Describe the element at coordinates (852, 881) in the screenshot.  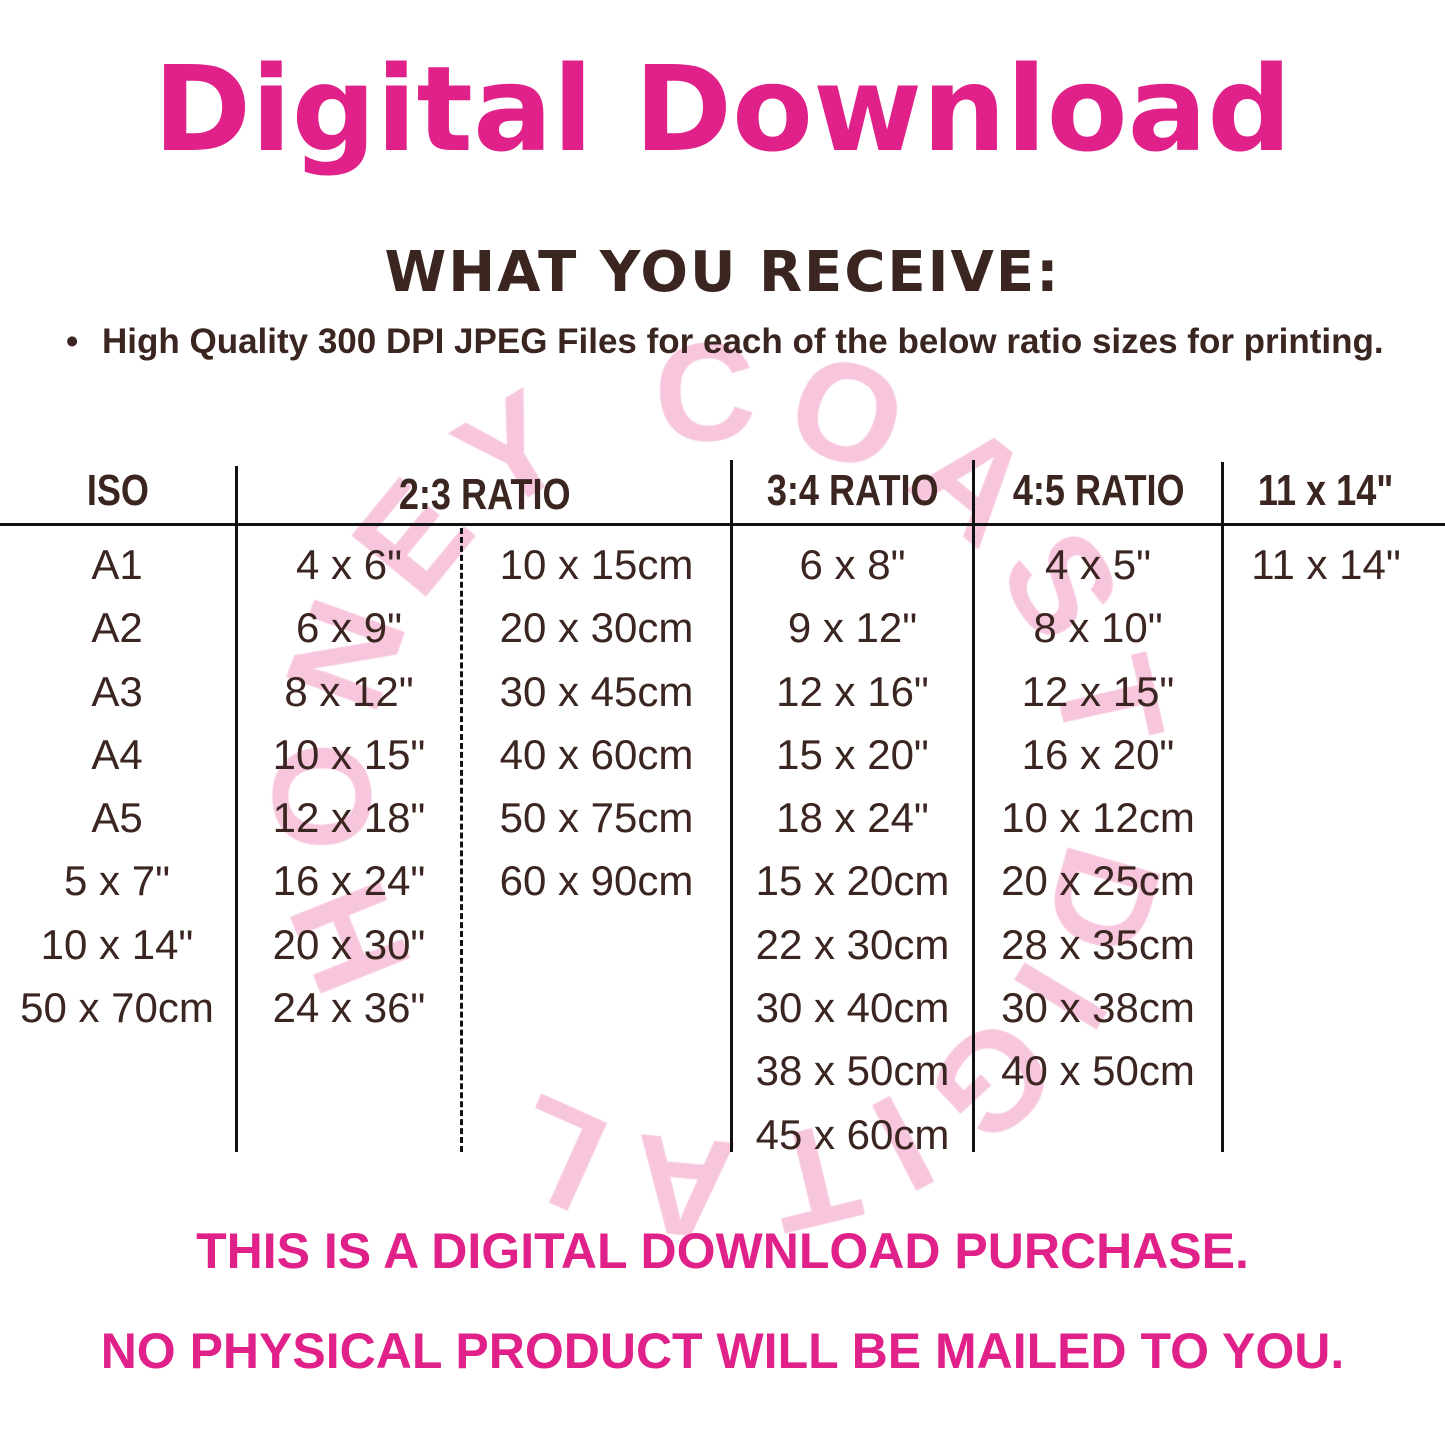
I see `table-cell: 15 x 20cm` at that location.